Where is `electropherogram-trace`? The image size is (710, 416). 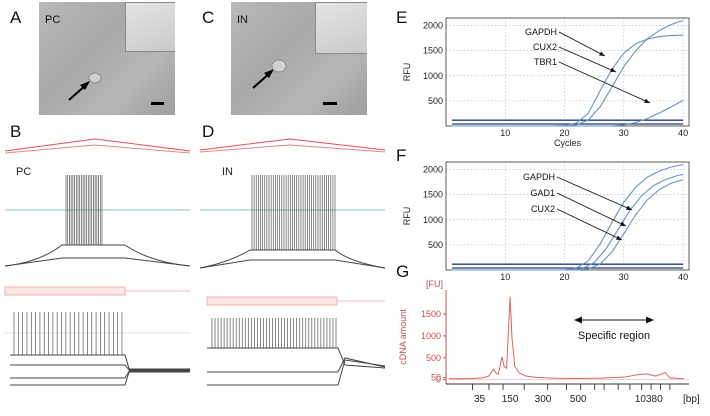
electropherogram-trace is located at coordinates (567, 338).